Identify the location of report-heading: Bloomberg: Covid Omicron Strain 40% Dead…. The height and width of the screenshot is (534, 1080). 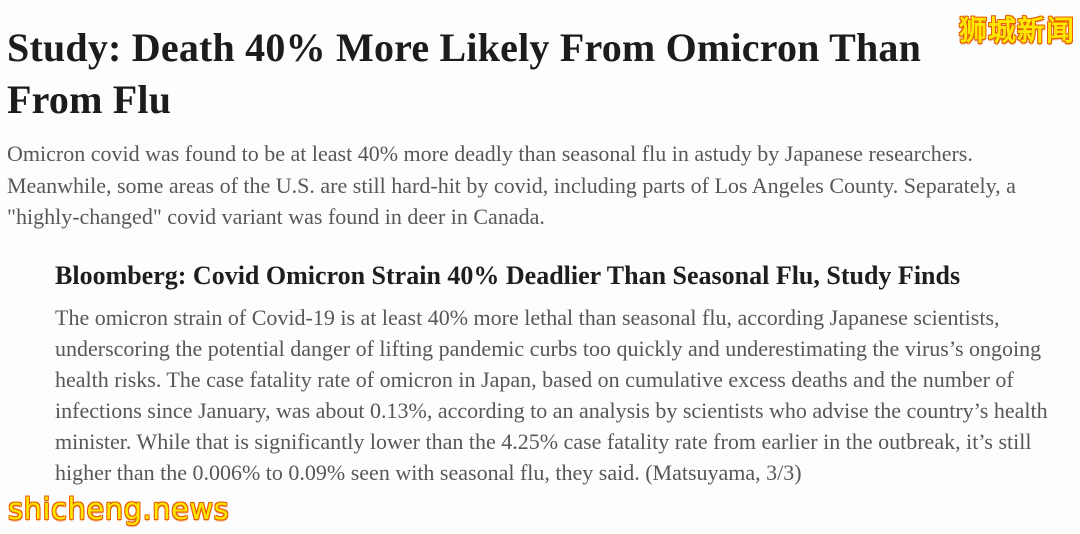
(508, 275).